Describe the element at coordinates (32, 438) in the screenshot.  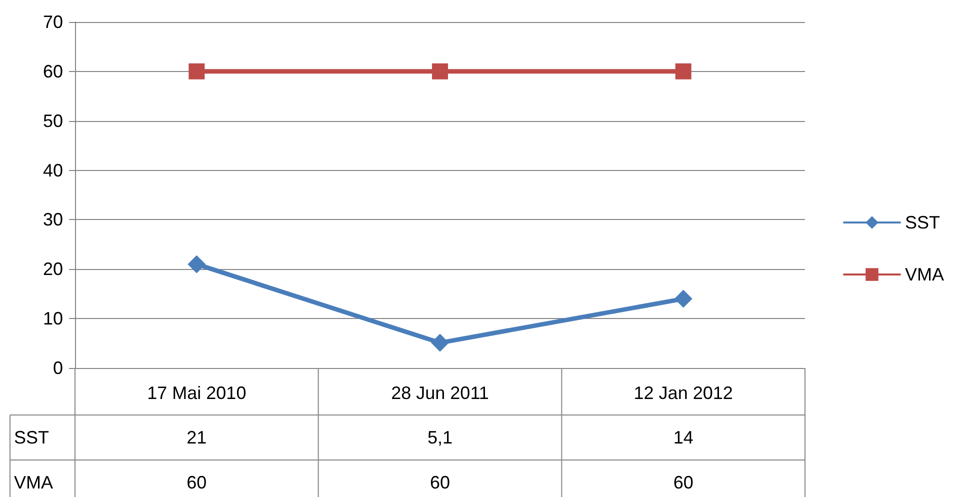
I see `text: SST` at that location.